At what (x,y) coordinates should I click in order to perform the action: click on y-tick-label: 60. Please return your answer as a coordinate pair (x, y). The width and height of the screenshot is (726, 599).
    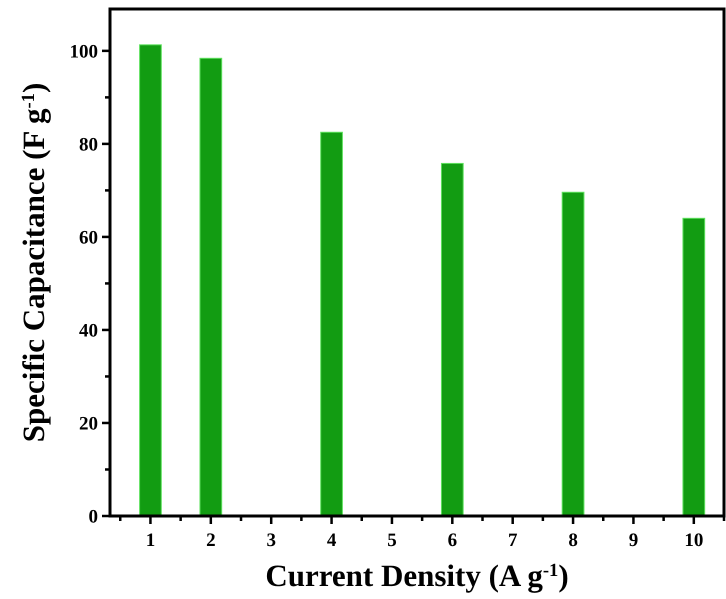
    Looking at the image, I should click on (88, 238).